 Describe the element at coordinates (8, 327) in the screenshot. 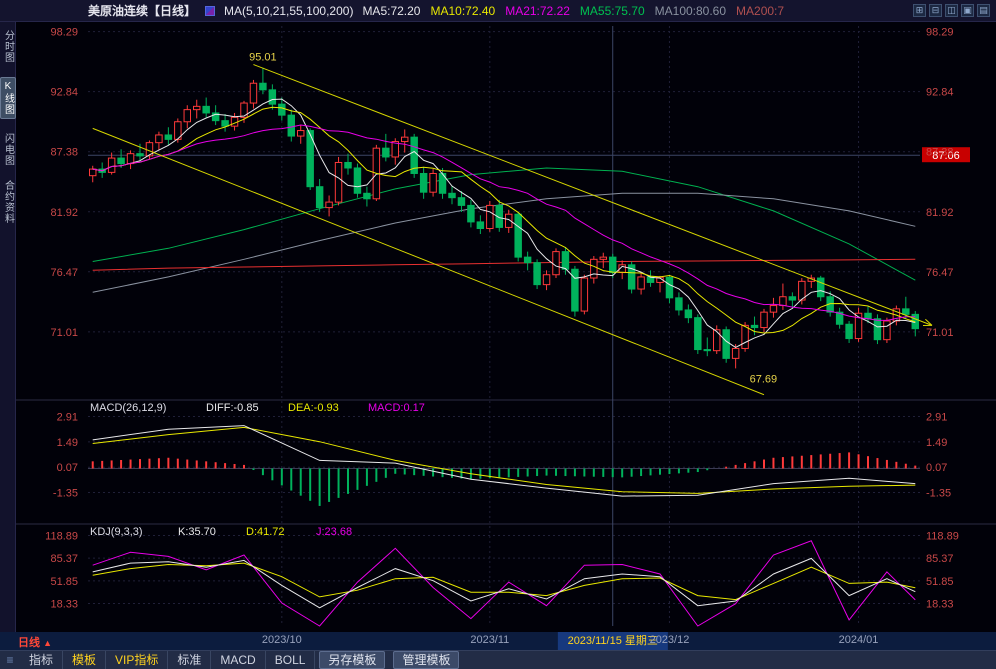

I see `chart-type-sidebar: 分时图 K线图闪电图合约资料` at that location.